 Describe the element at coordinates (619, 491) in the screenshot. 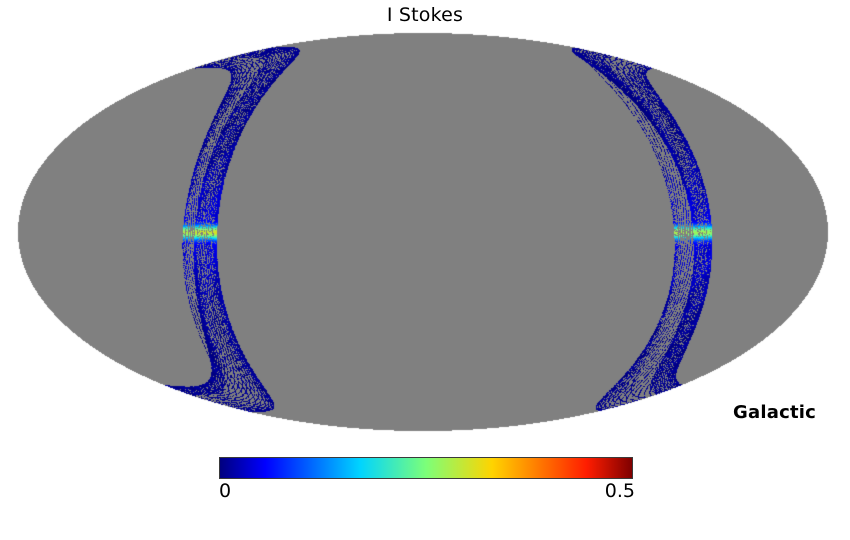

I see `colorbar-max-label: 0.5` at that location.